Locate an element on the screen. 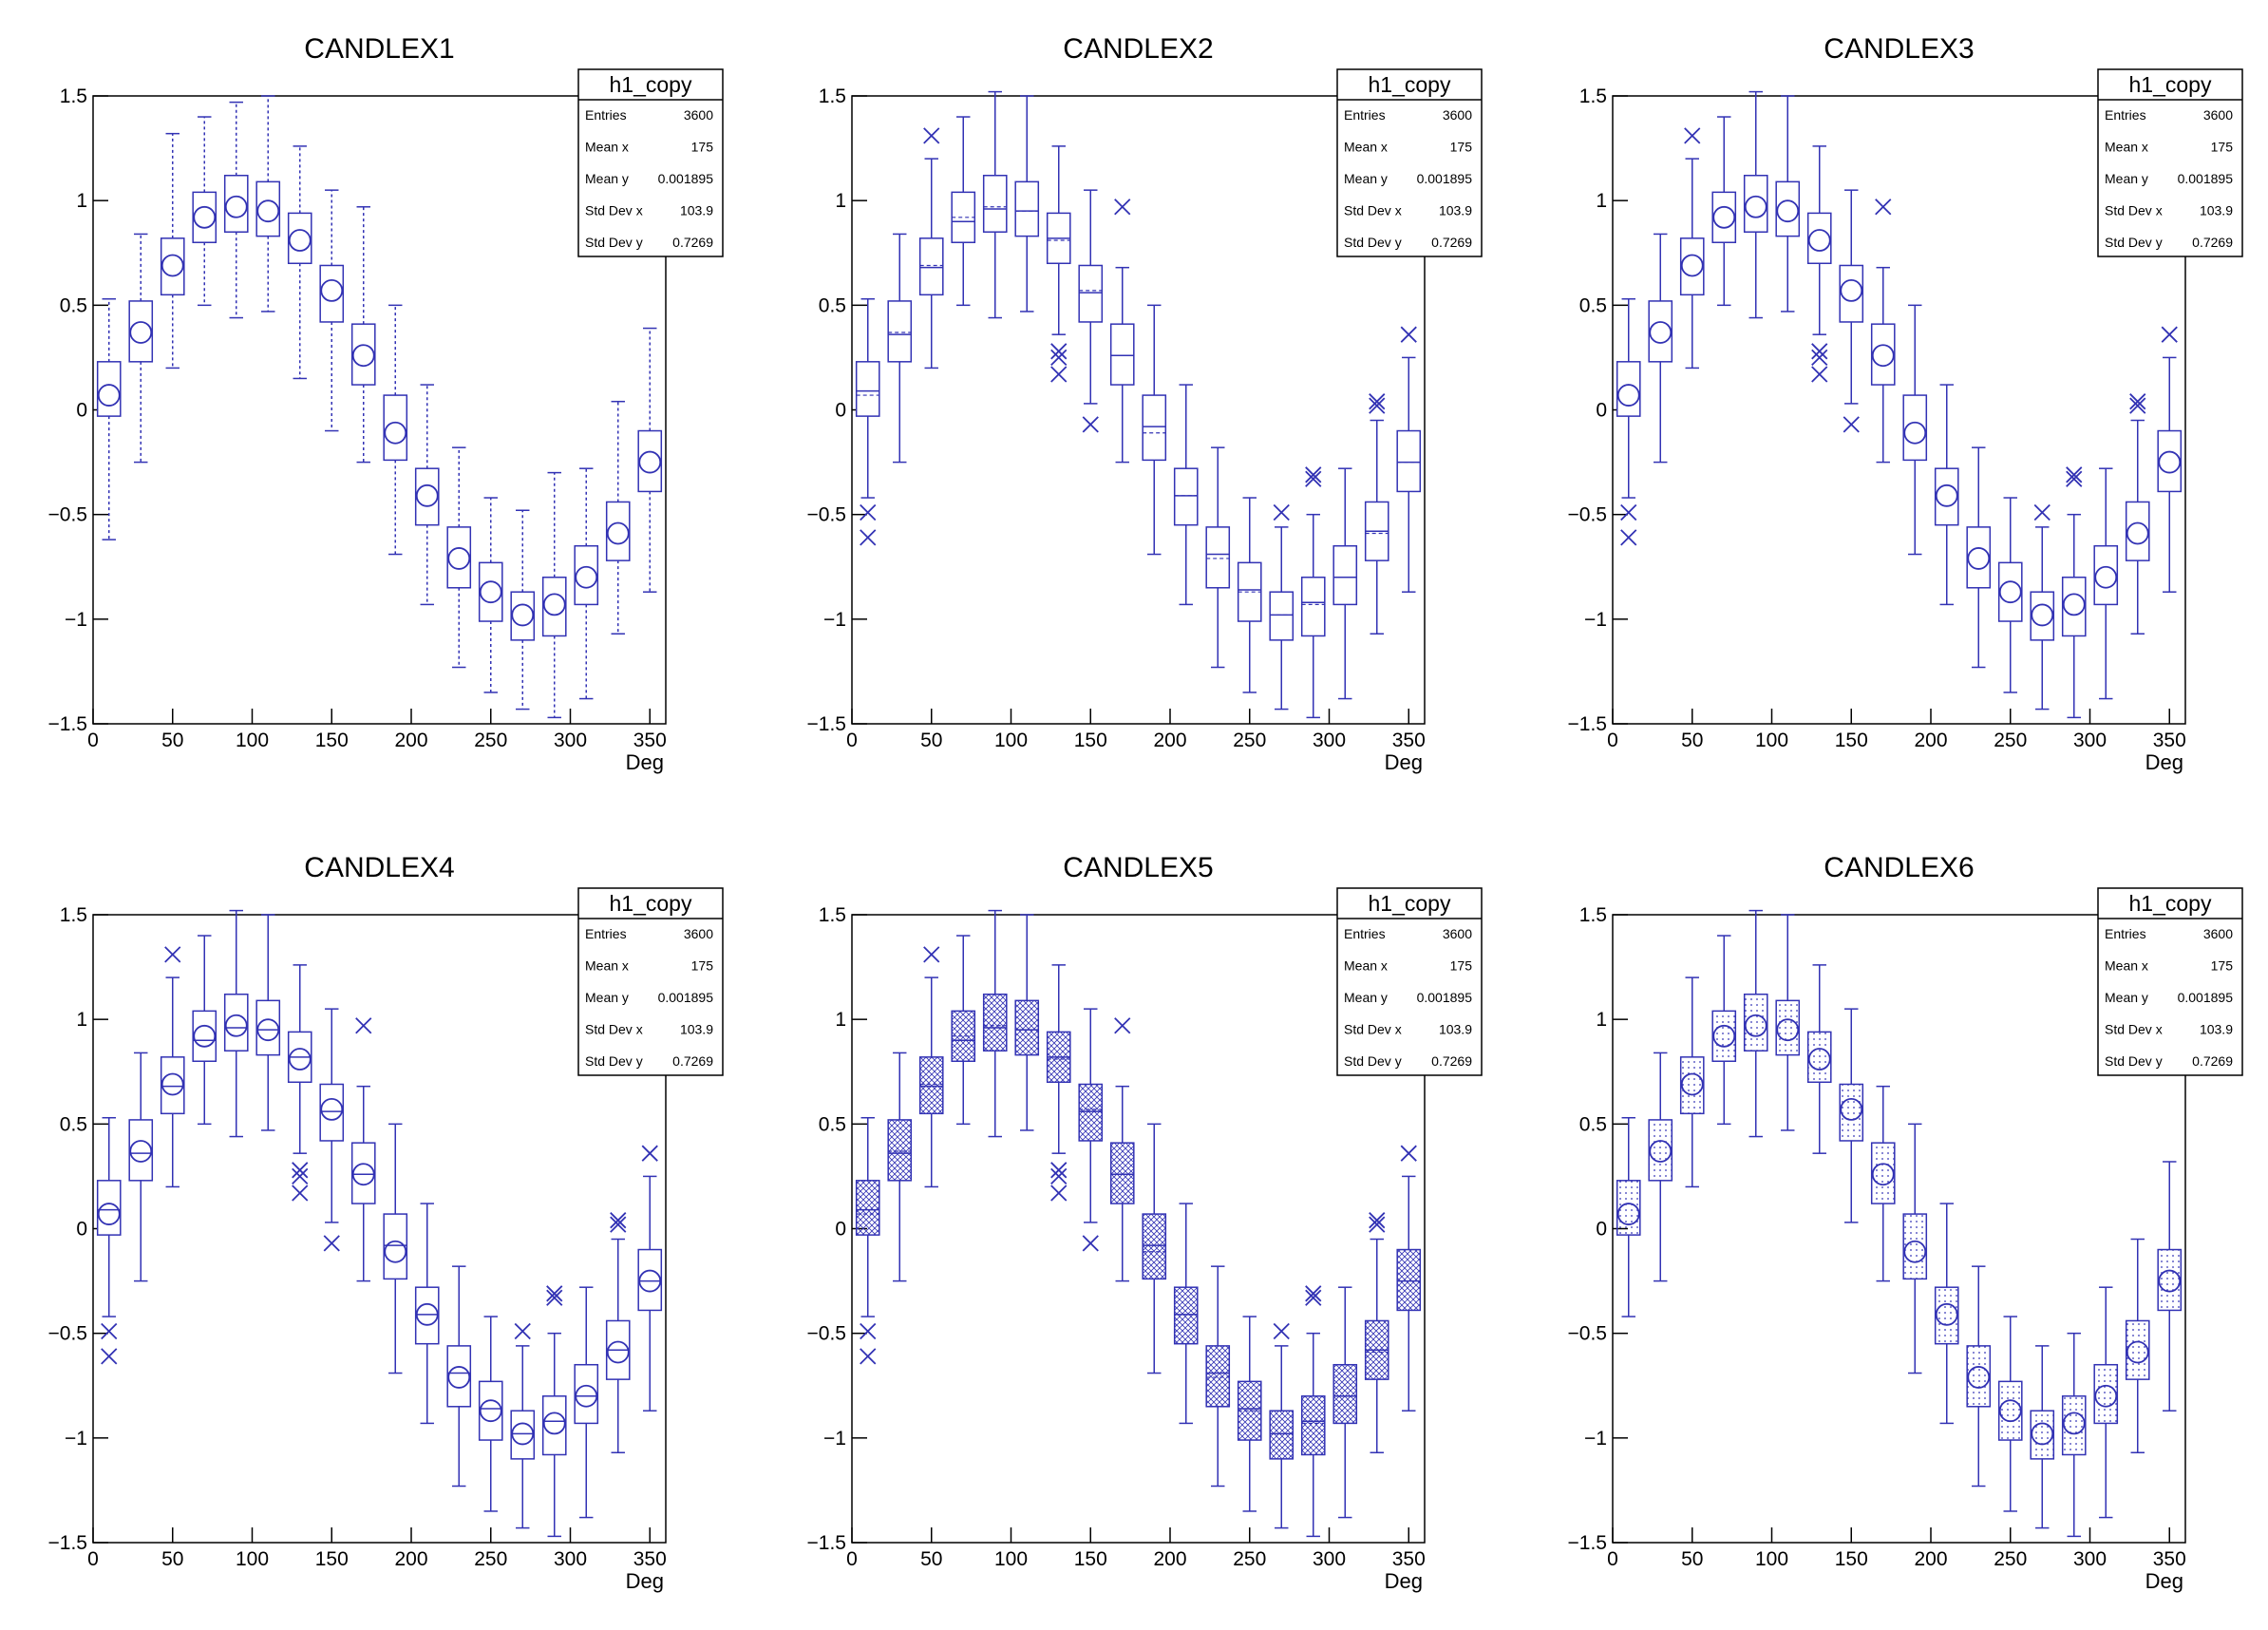  x-tick-label: 0 is located at coordinates (852, 740).